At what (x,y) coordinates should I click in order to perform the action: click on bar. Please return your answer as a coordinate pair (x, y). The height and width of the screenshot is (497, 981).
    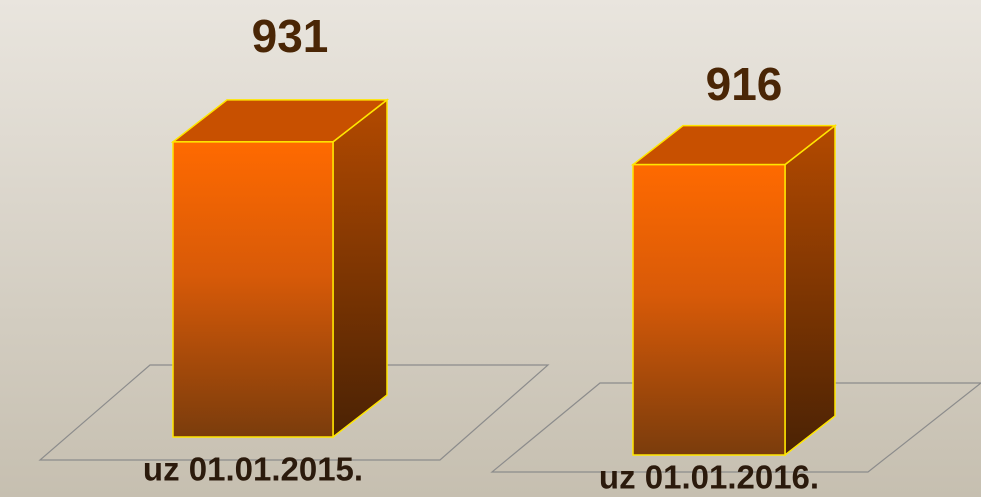
    Looking at the image, I should click on (734, 290).